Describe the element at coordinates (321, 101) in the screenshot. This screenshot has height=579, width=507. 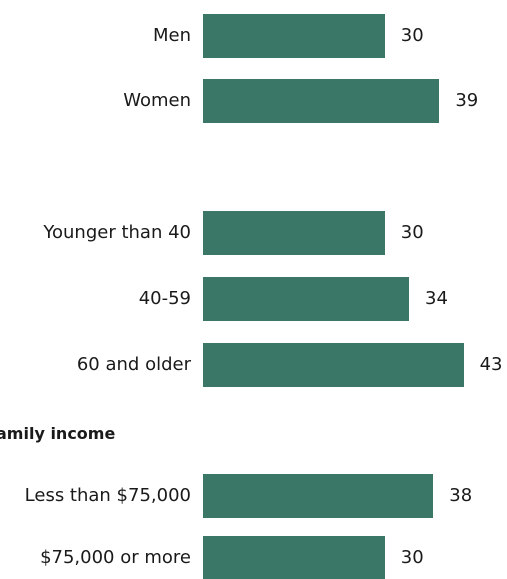
I see `bar-women` at that location.